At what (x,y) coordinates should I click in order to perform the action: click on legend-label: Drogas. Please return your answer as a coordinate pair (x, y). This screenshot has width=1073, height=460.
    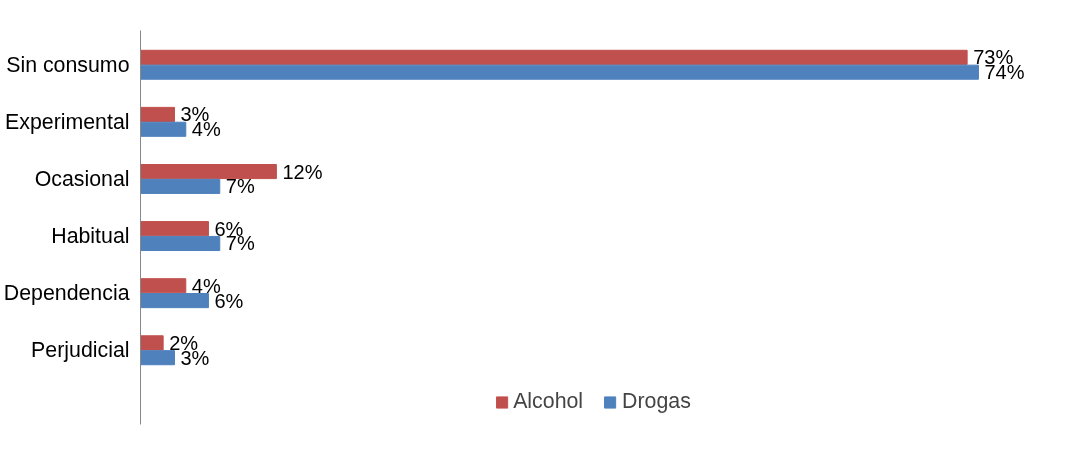
    Looking at the image, I should click on (656, 401).